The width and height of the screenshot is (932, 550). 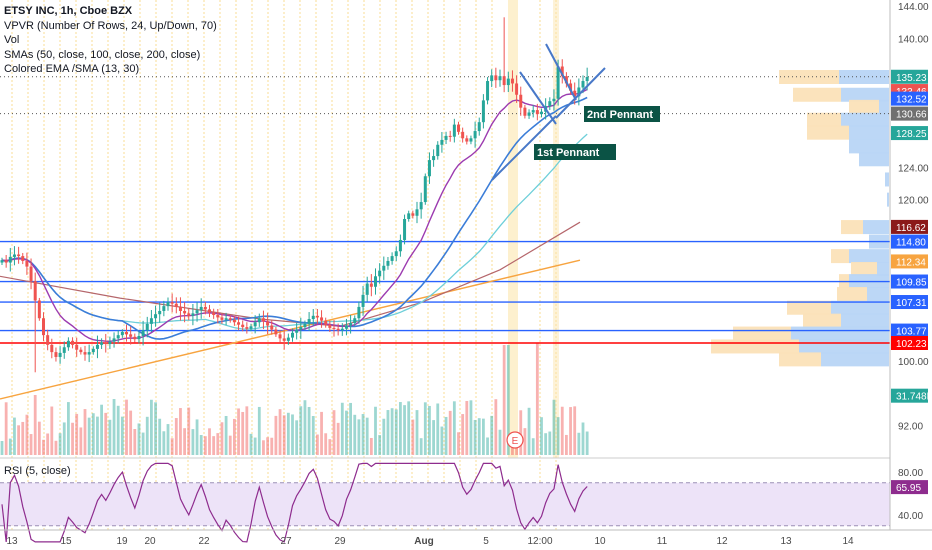 What do you see at coordinates (72, 69) in the screenshot?
I see `legend-ema: Colored EMA /SMA (13, 30)` at bounding box center [72, 69].